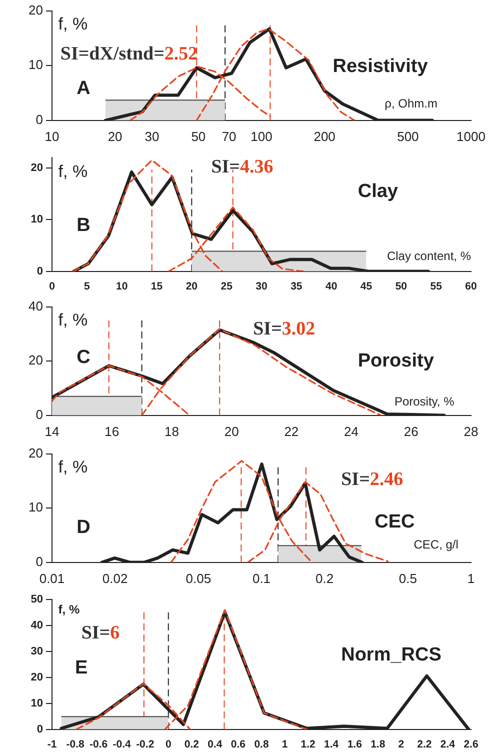  Describe the element at coordinates (471, 136) in the screenshot. I see `x-tick-label: 1000` at that location.